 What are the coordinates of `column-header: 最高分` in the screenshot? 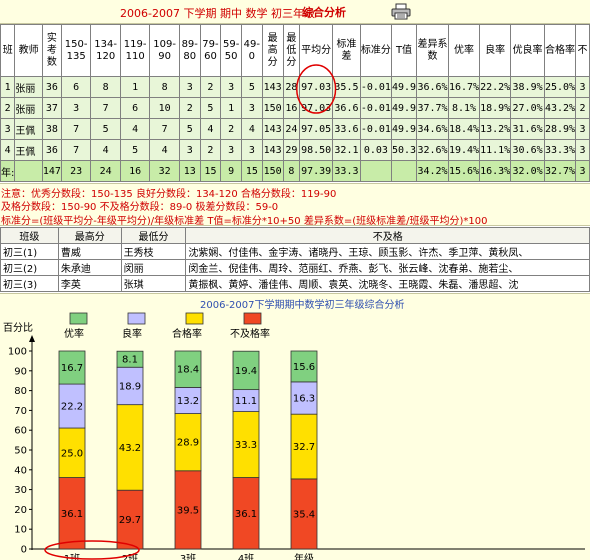 It's located at (89, 235).